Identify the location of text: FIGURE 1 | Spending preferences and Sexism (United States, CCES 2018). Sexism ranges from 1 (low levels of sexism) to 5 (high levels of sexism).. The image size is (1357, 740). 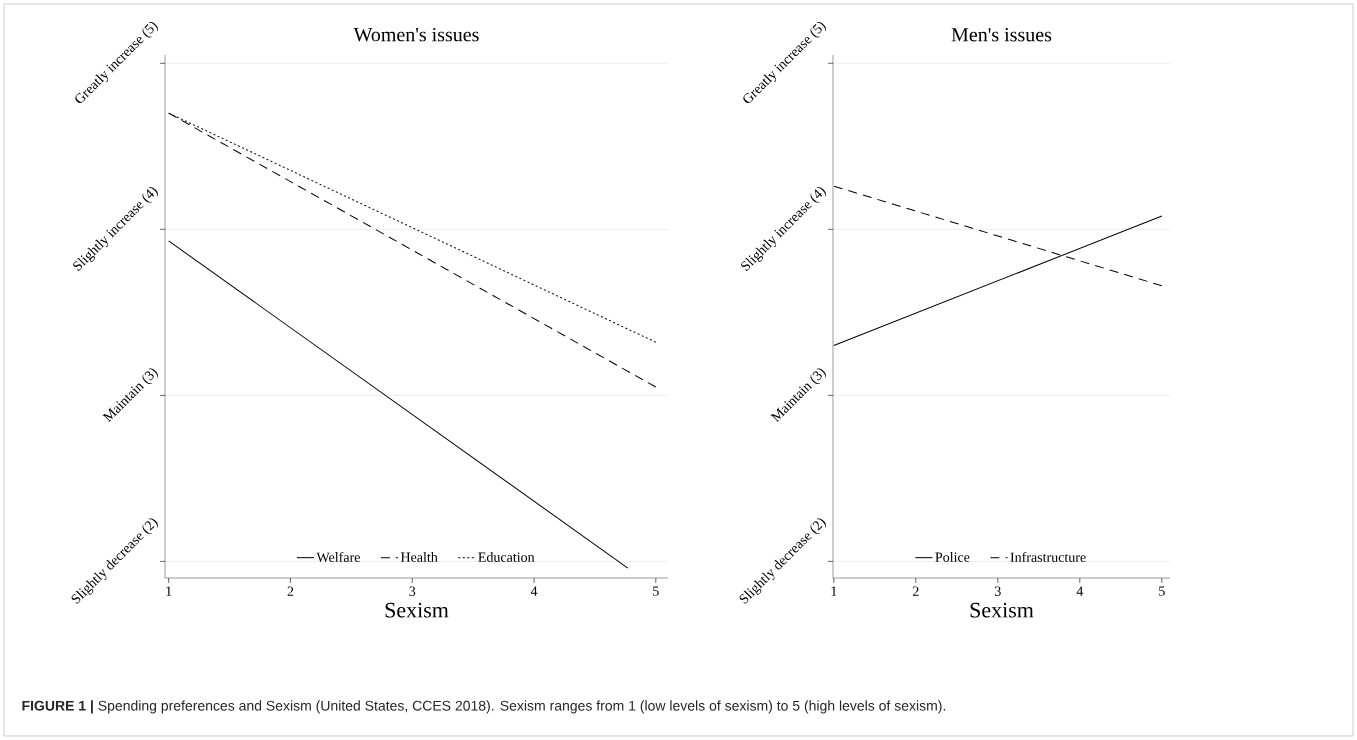
(484, 707).